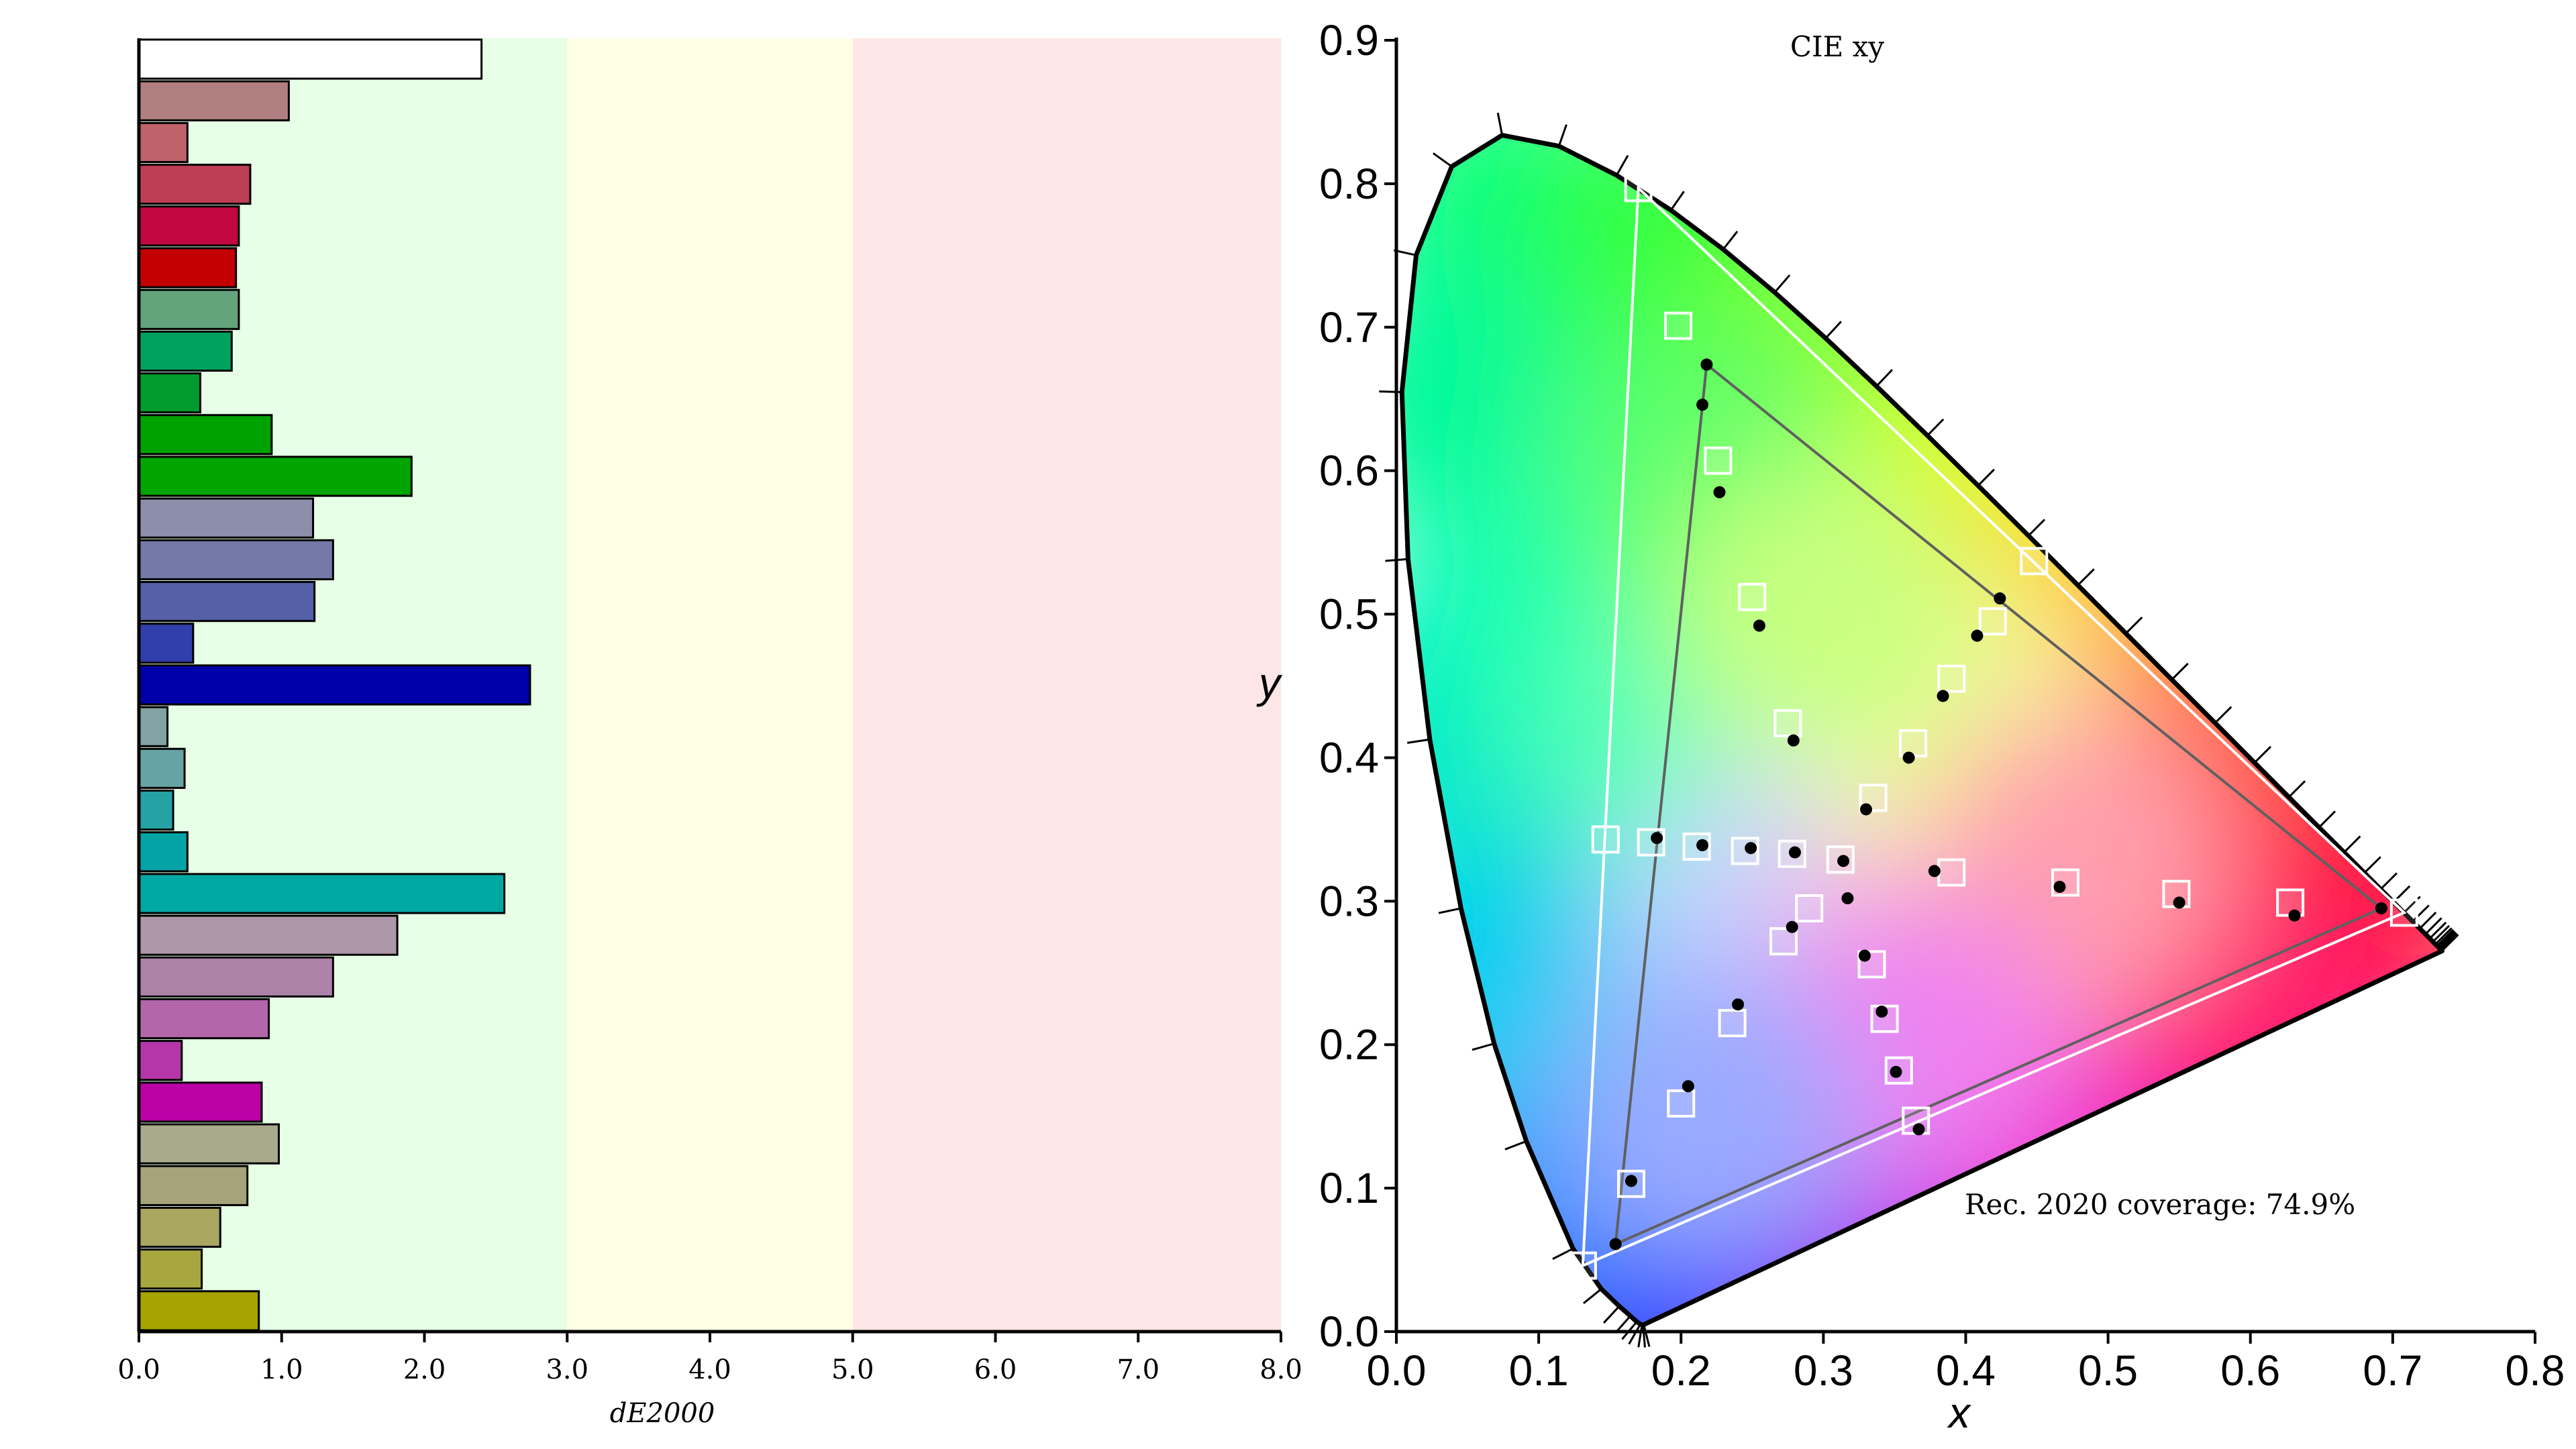 The image size is (2576, 1449). I want to click on cie-y-tick-label-9: 0.9, so click(1349, 40).